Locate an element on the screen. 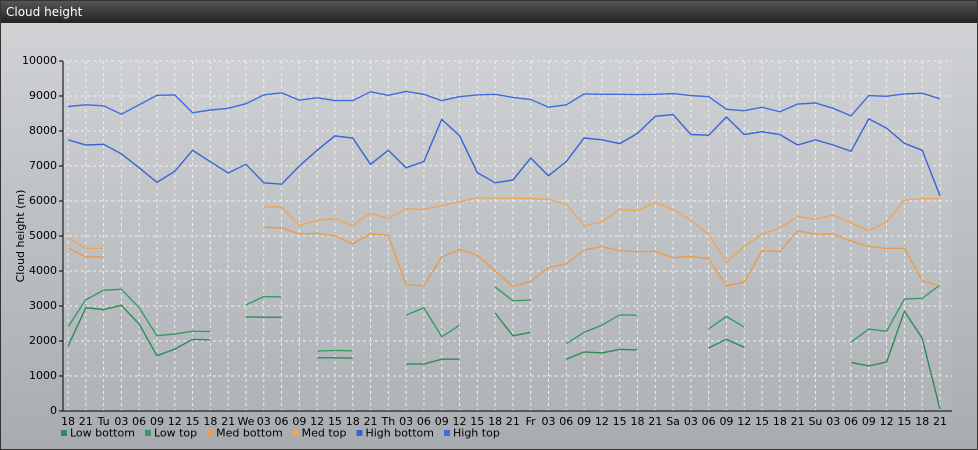 The height and width of the screenshot is (450, 978). legend-label: High top is located at coordinates (476, 433).